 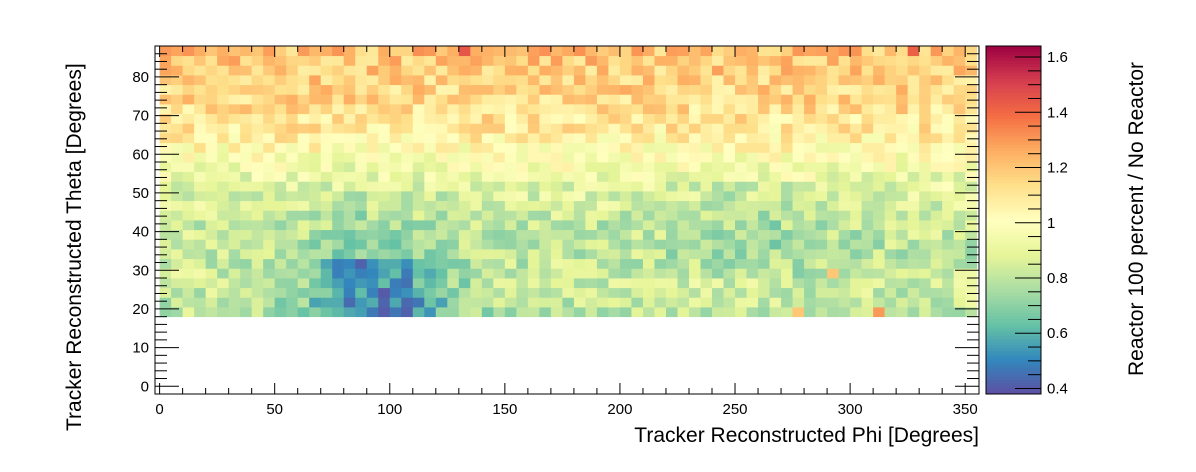 What do you see at coordinates (1026, 221) in the screenshot?
I see `colorbar: 0.40.60.811.21.41.6` at bounding box center [1026, 221].